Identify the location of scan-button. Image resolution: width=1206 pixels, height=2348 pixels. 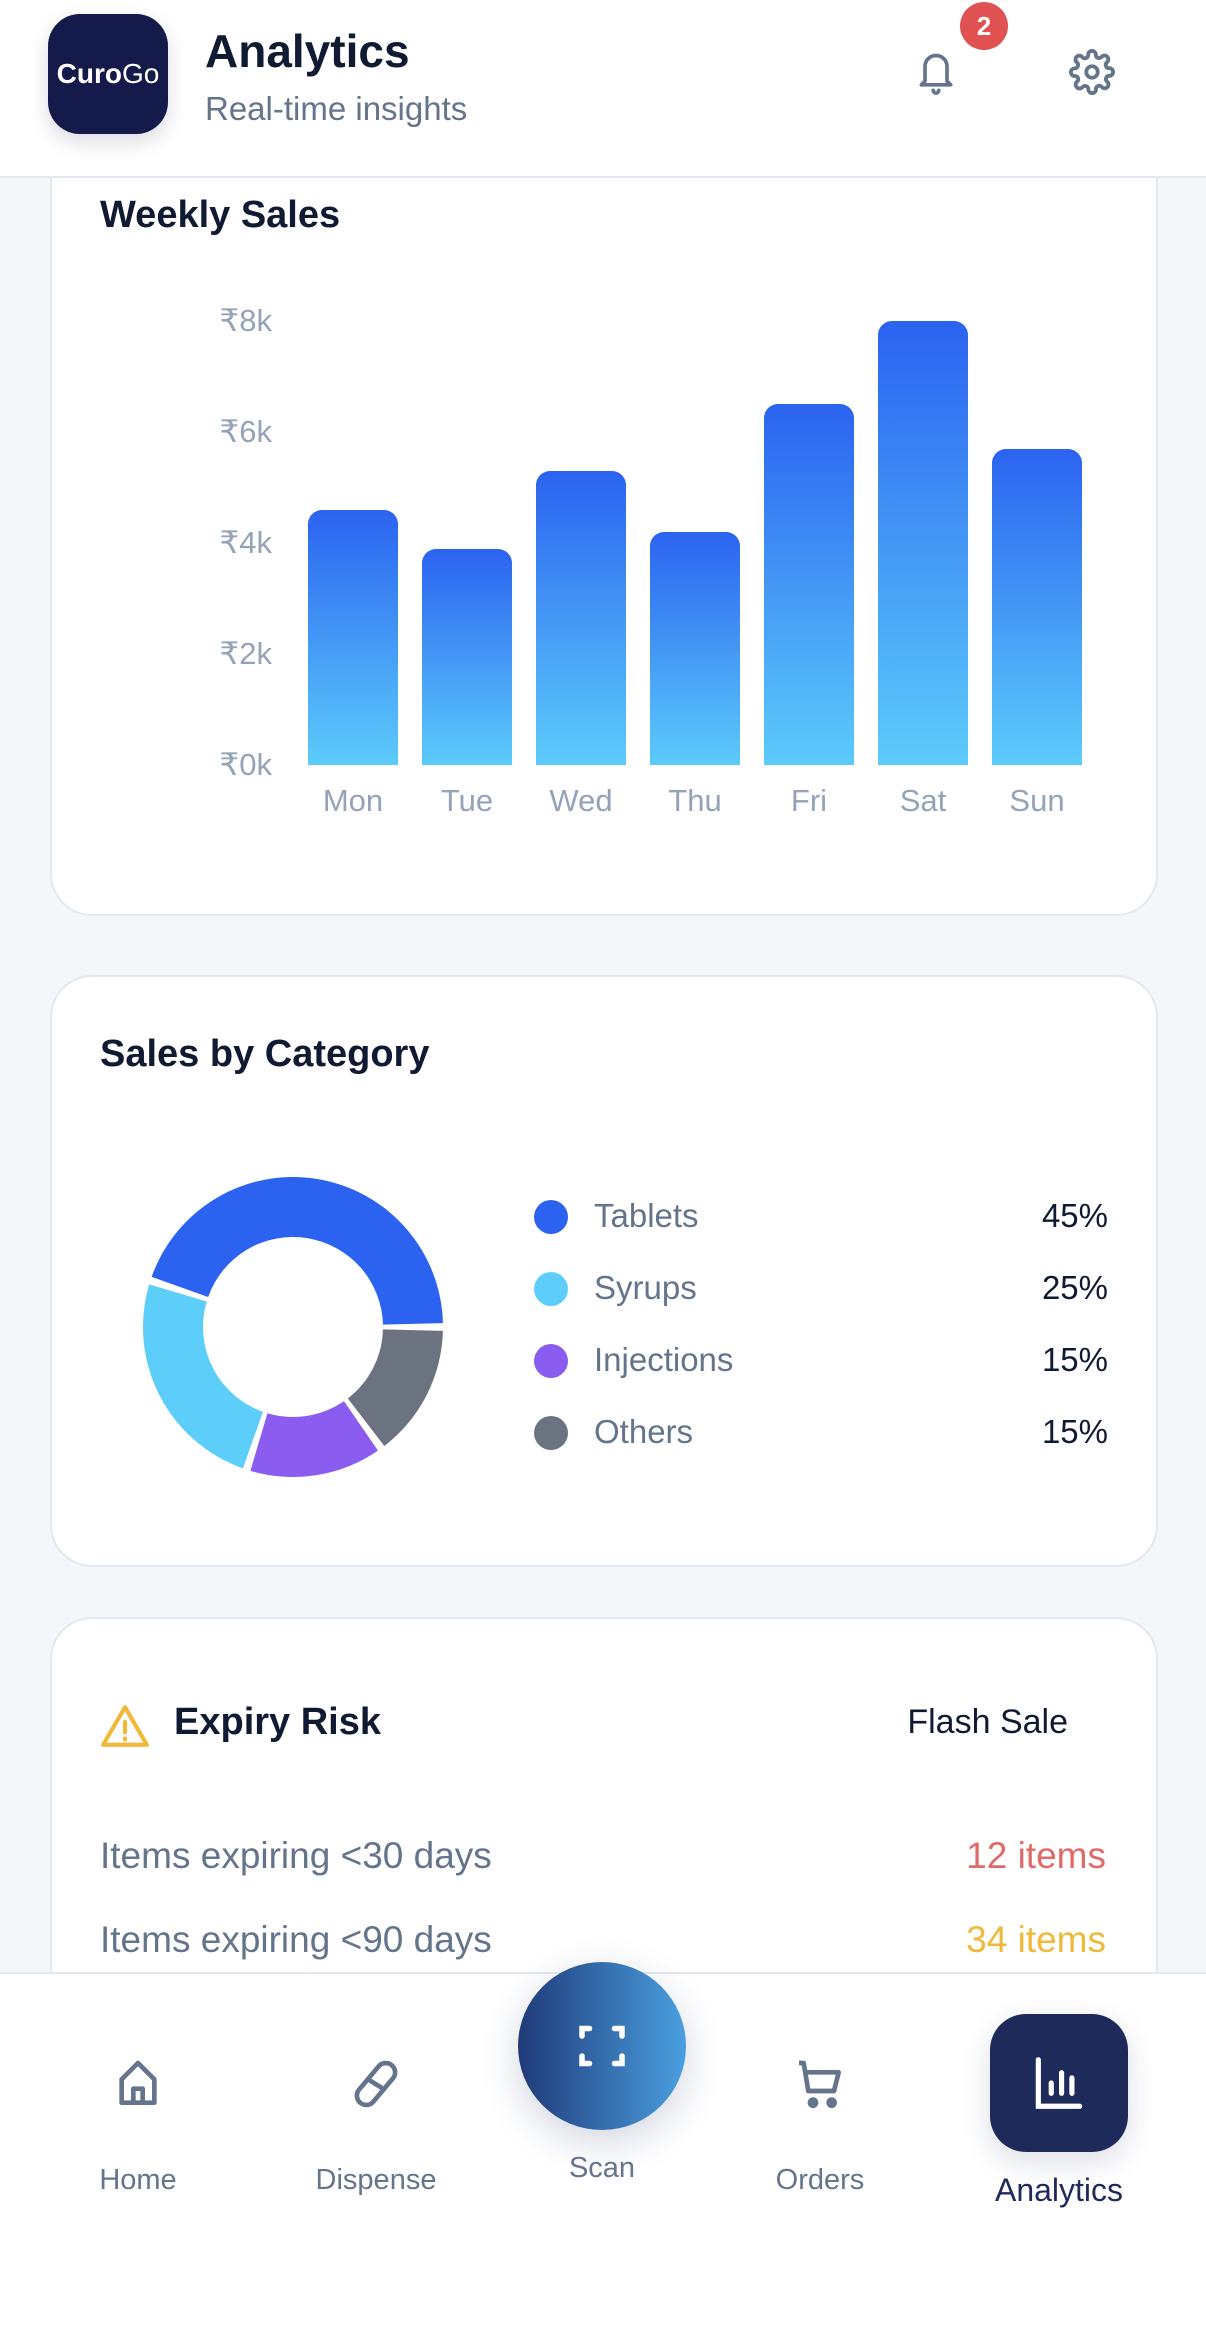
(602, 2046).